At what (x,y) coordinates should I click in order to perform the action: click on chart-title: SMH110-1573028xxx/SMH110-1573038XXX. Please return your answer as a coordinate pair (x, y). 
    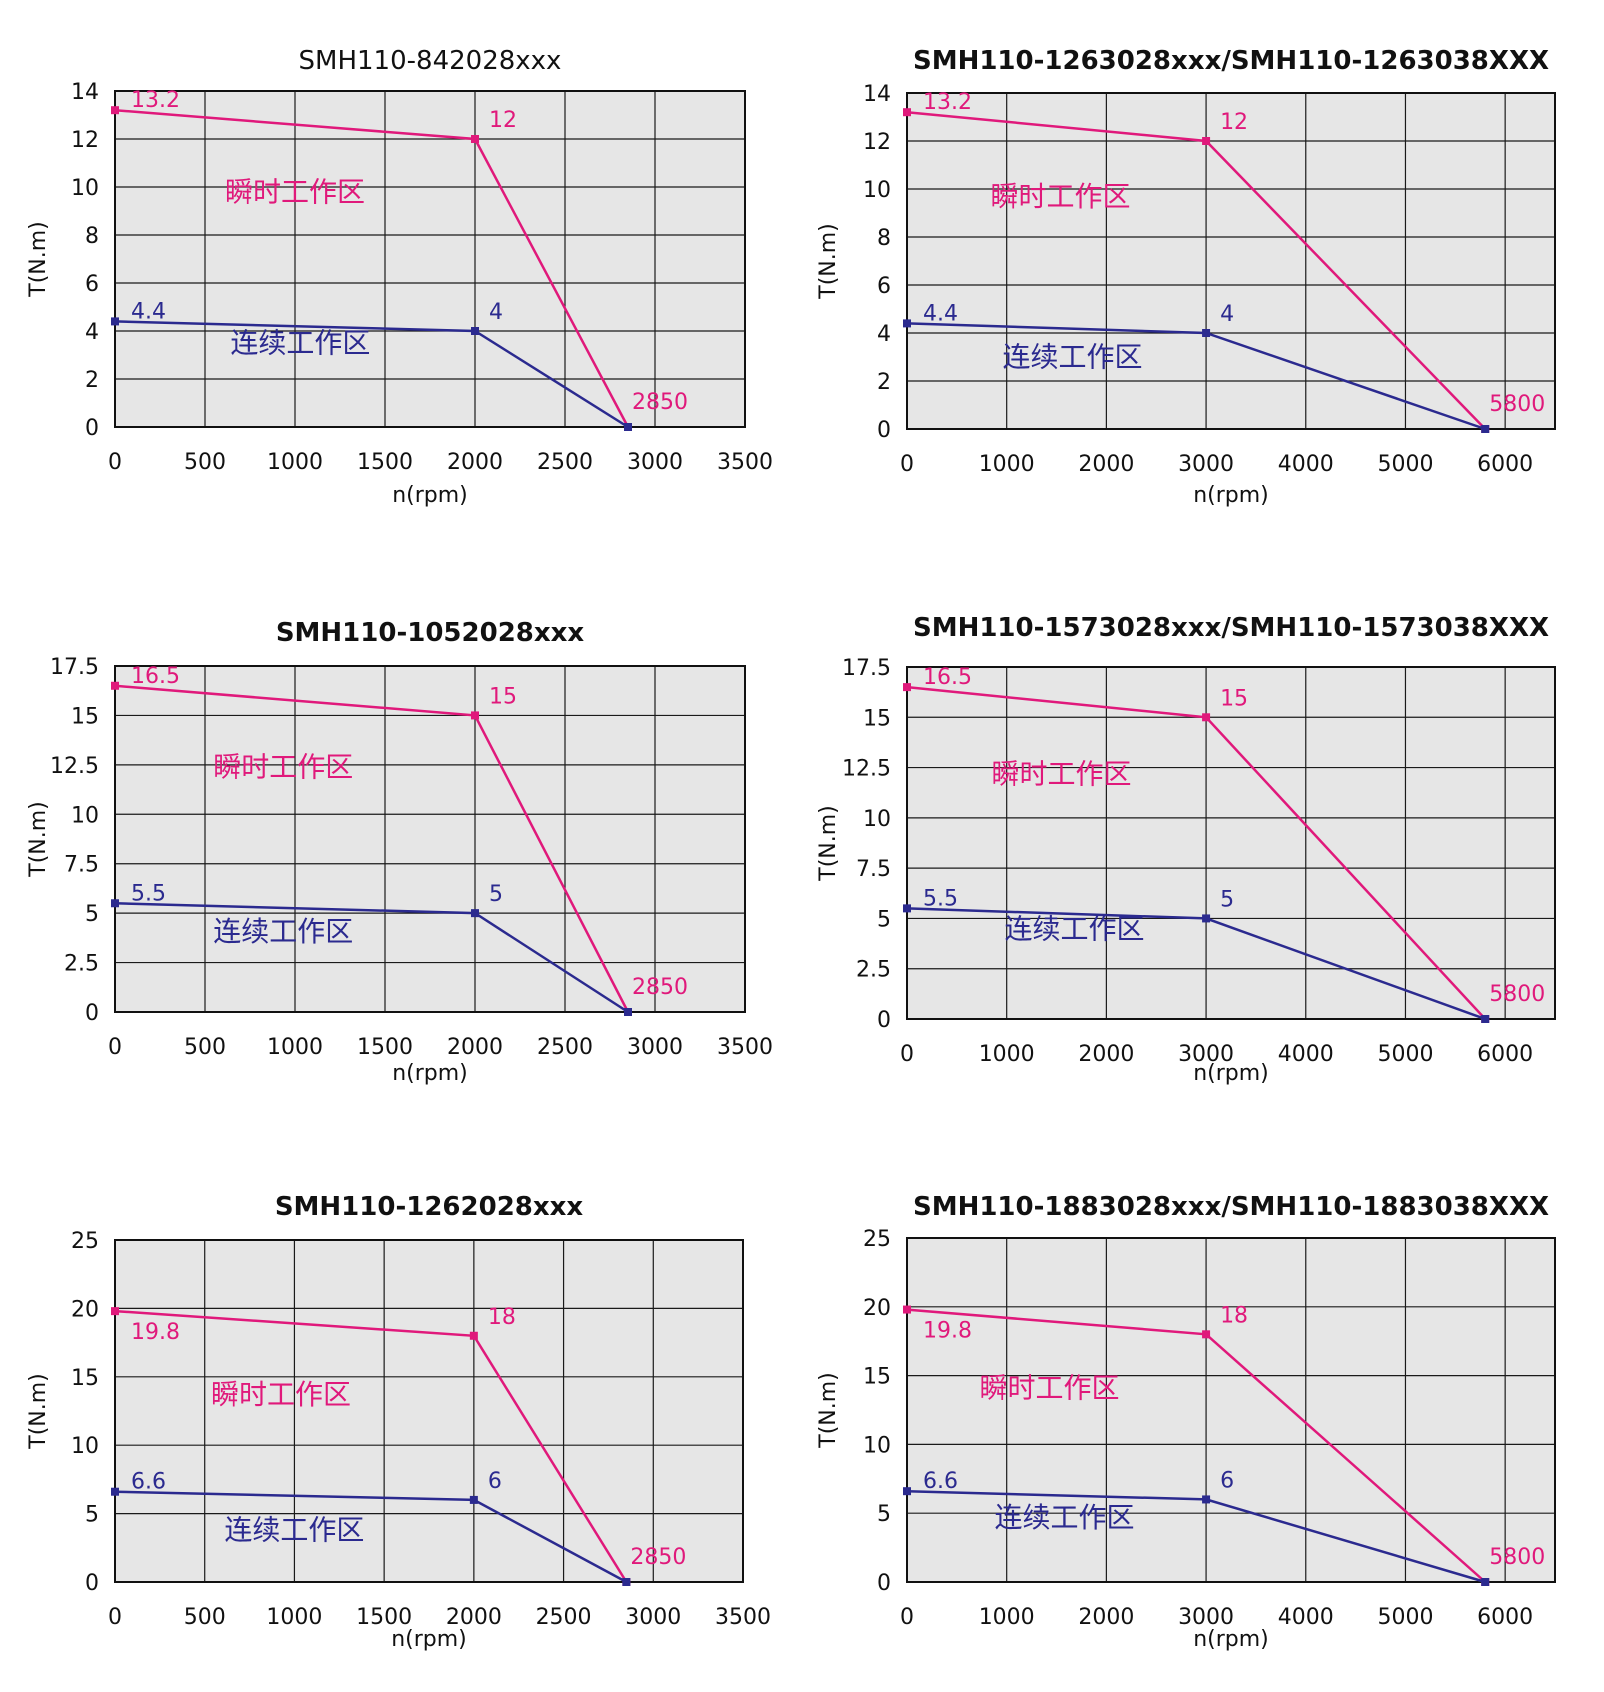
    Looking at the image, I should click on (1231, 628).